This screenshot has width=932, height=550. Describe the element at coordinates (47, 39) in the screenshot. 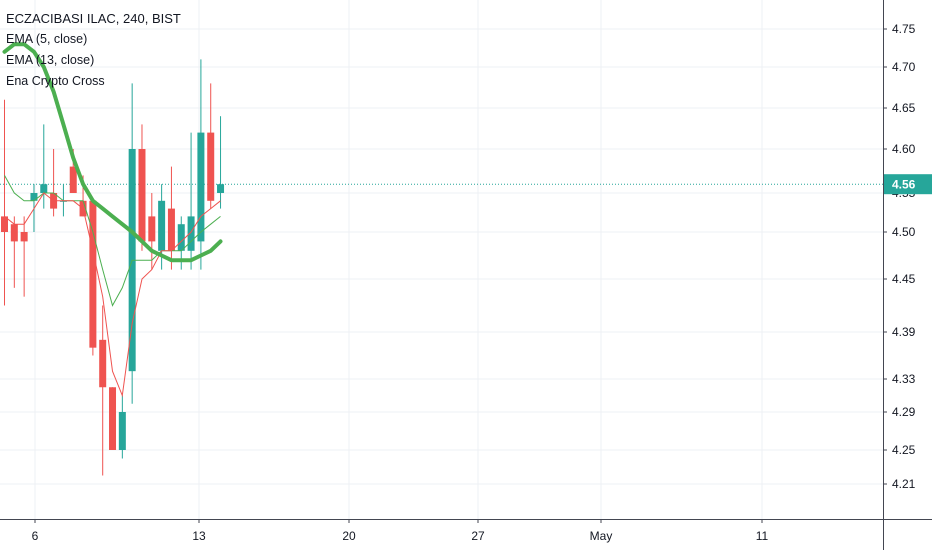

I see `legend-ema5: EMA (5, close)` at that location.